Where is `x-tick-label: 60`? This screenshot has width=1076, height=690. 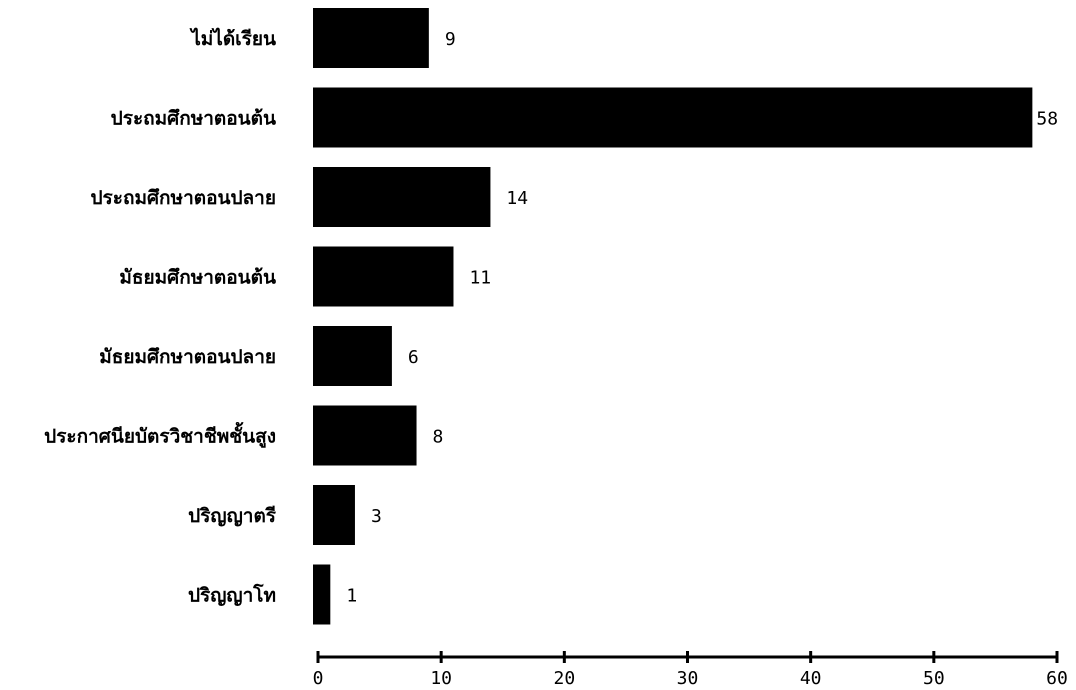
x-tick-label: 60 is located at coordinates (1057, 678).